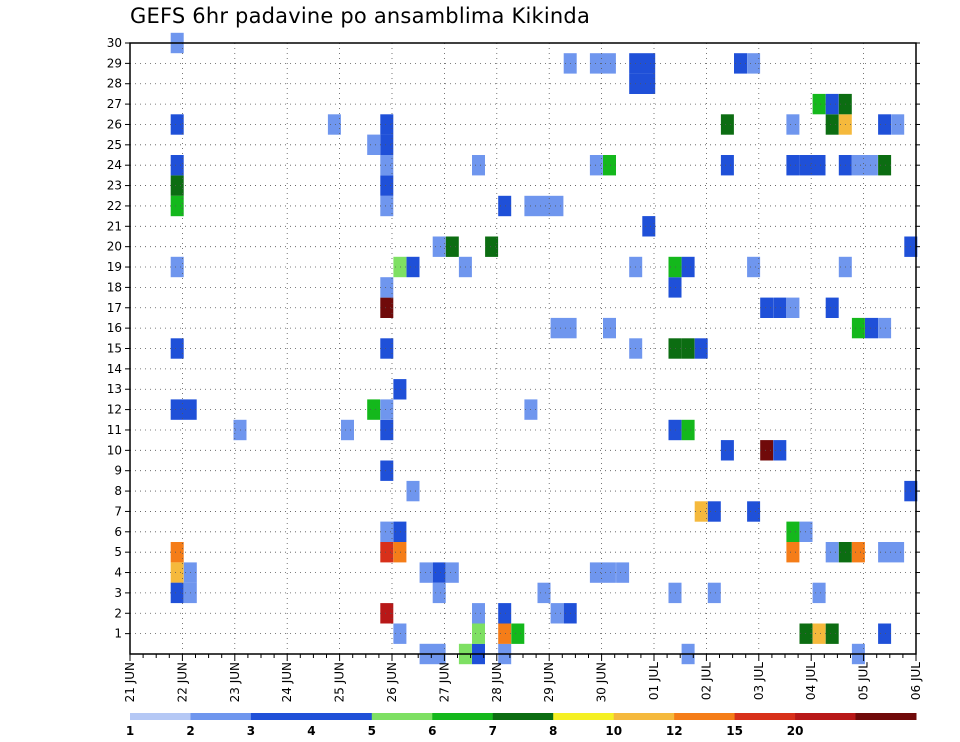 The image size is (960, 742). What do you see at coordinates (114, 267) in the screenshot?
I see `y-tick-label: 19` at bounding box center [114, 267].